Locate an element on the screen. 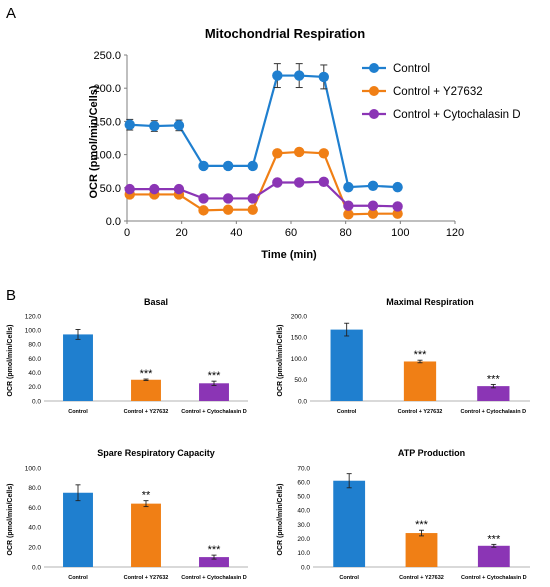  series-y27632 is located at coordinates (263, 183).